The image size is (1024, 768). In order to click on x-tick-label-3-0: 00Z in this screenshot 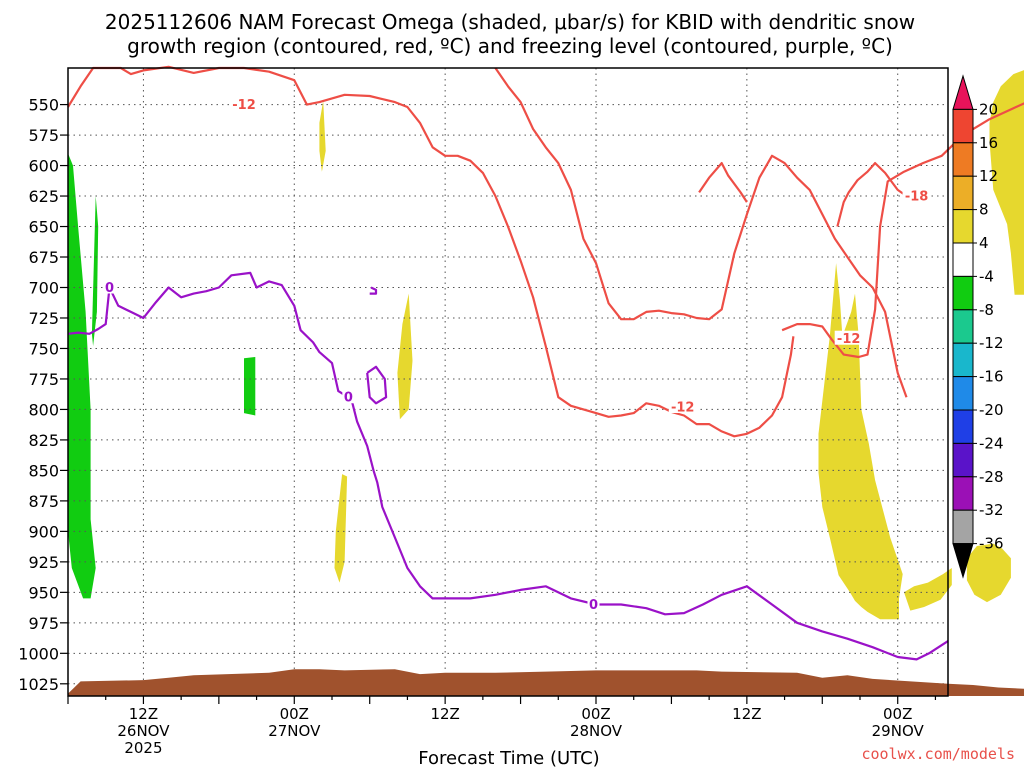, I will do `click(595, 714)`.